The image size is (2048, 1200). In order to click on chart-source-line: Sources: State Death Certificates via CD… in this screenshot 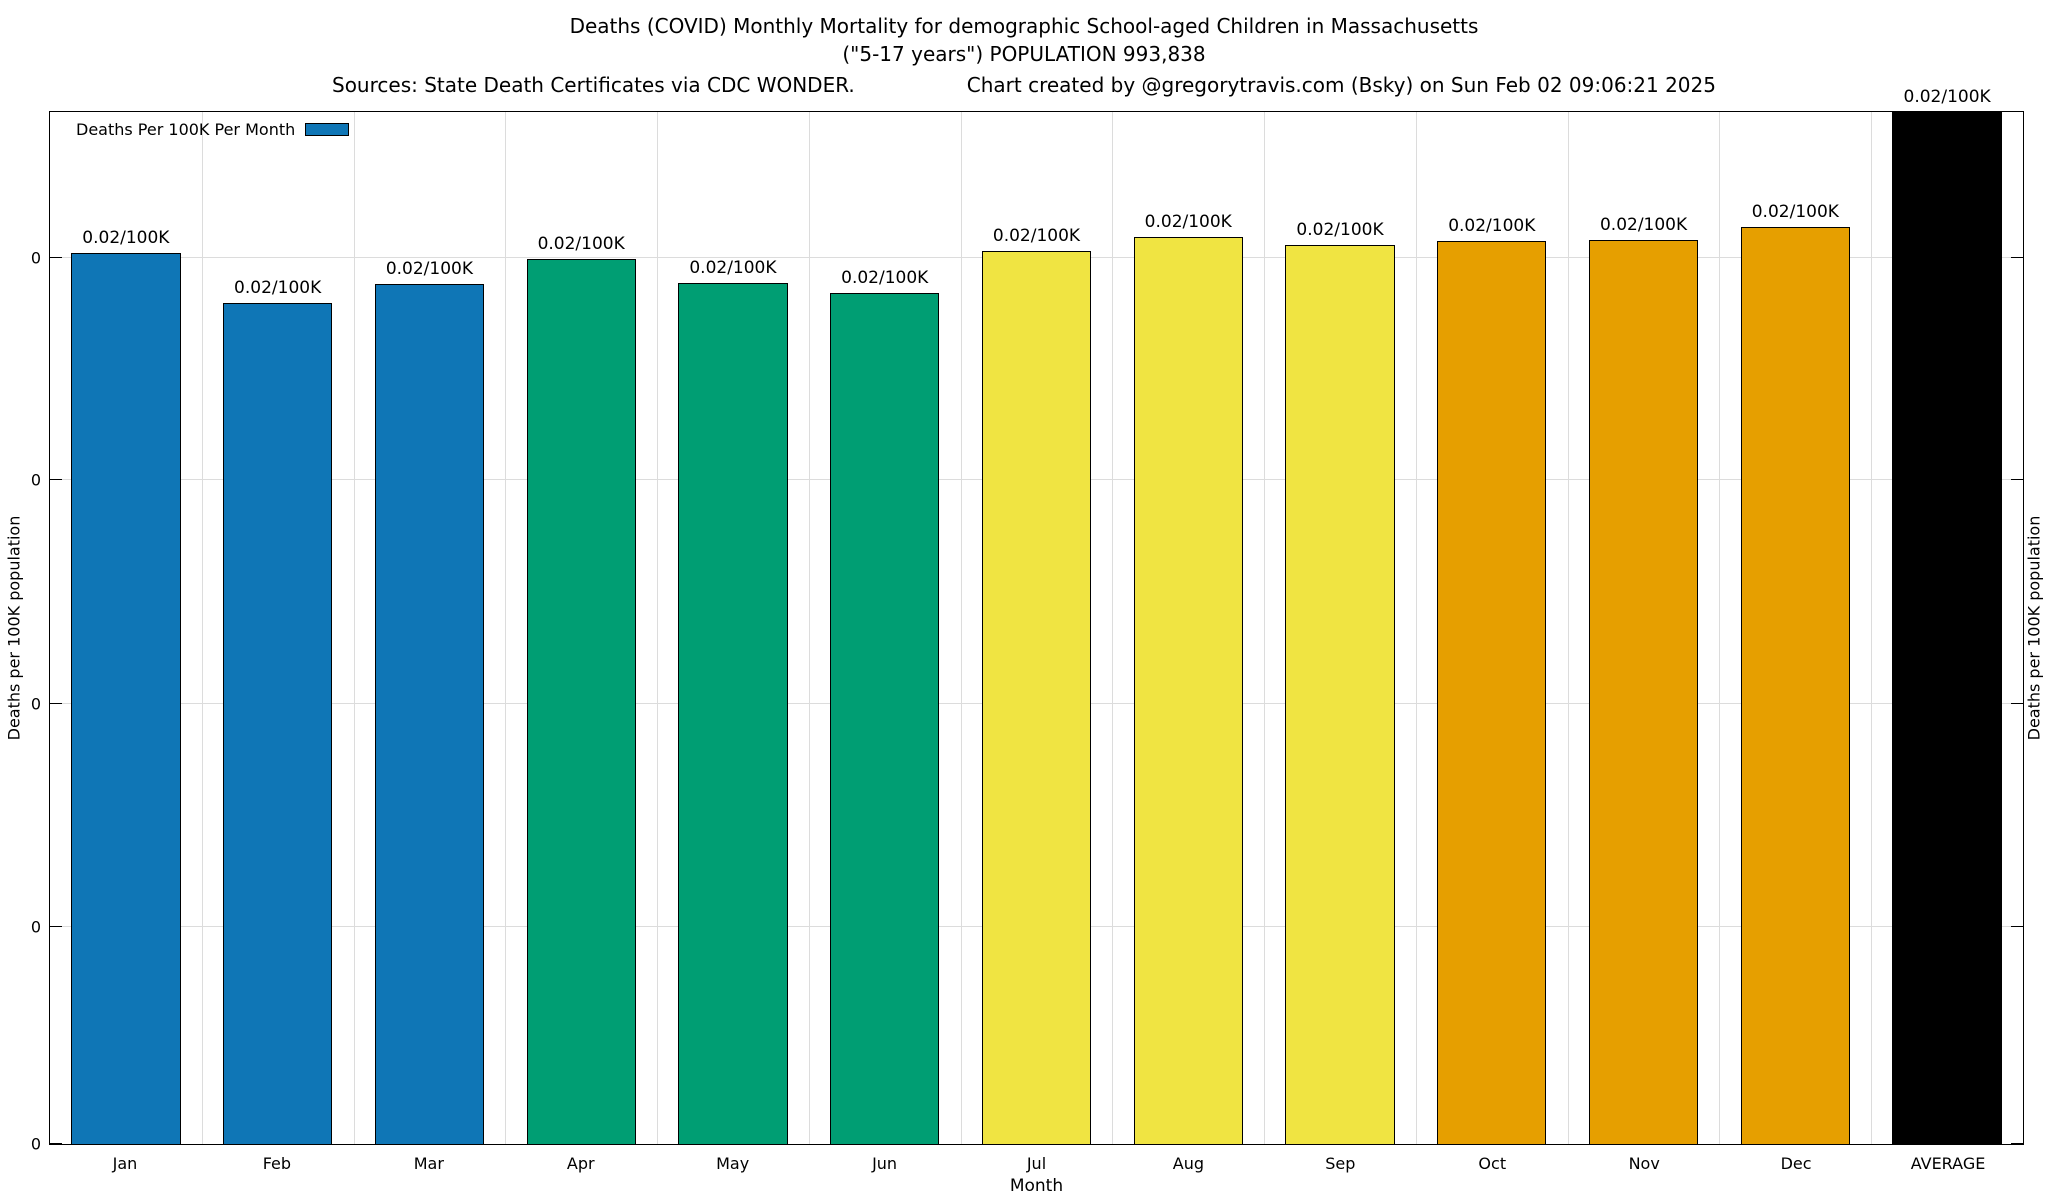, I will do `click(1024, 85)`.